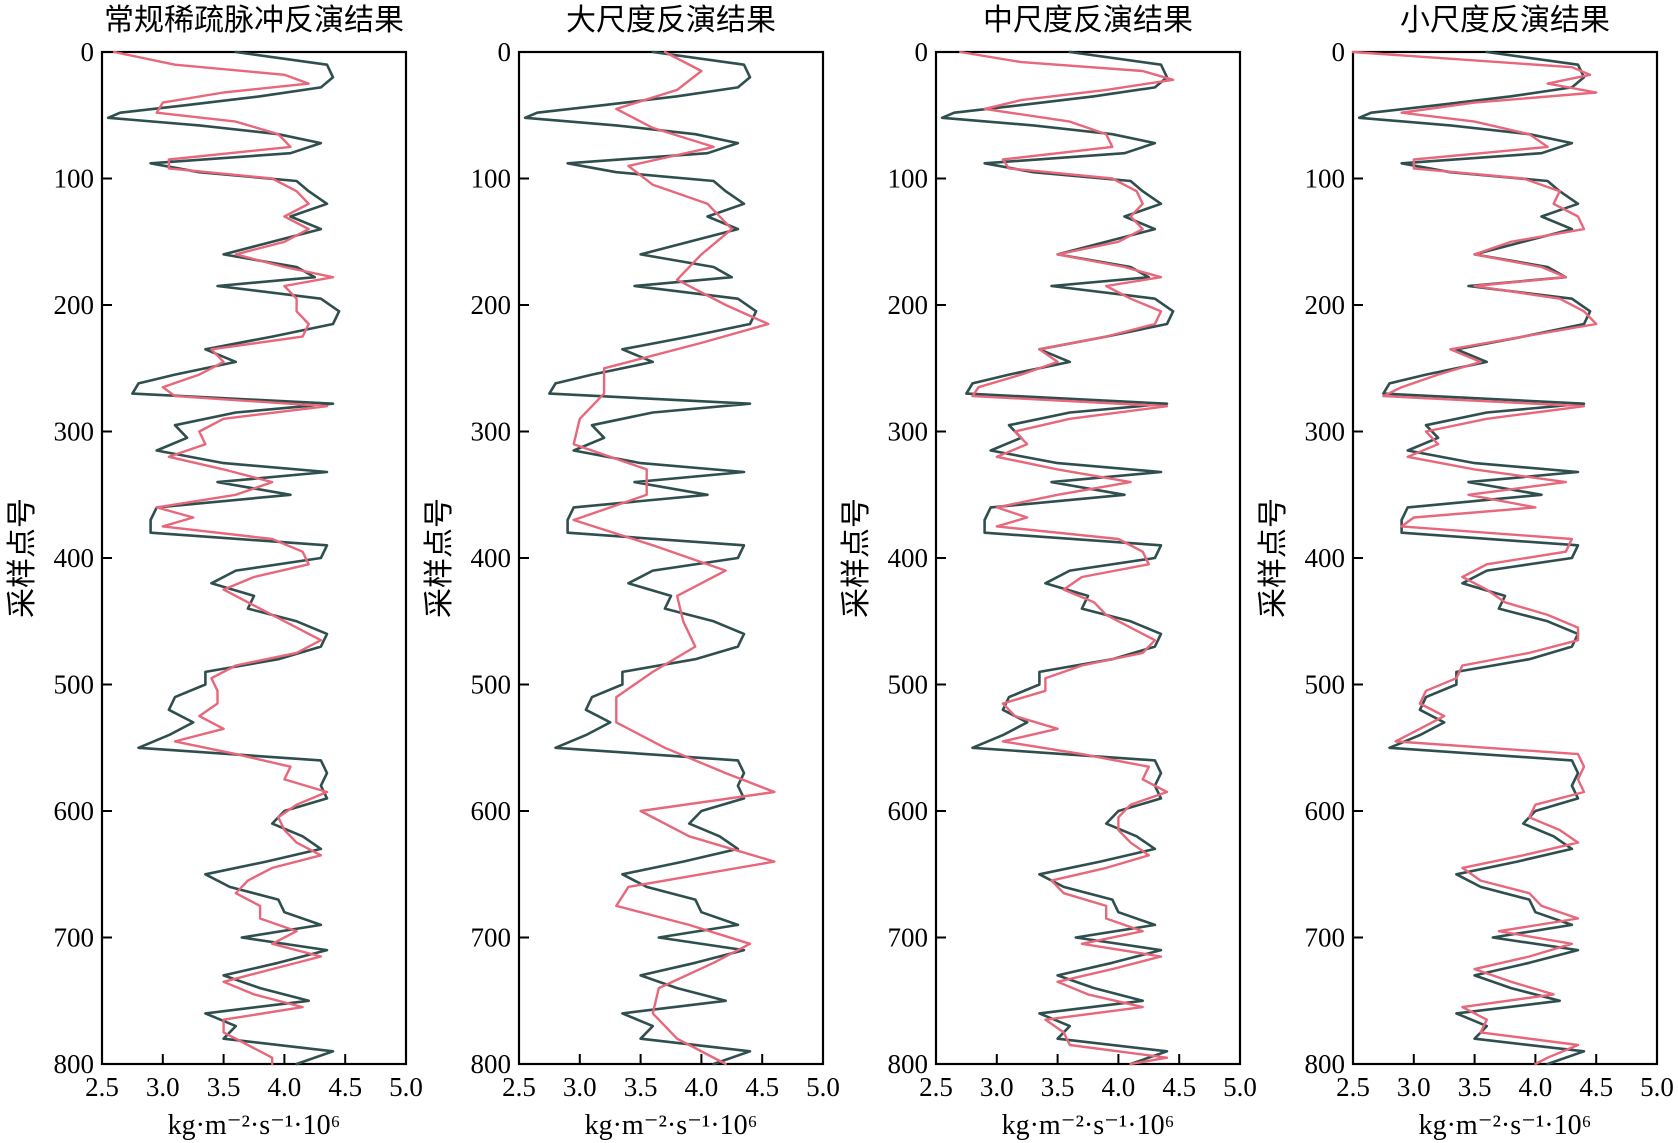  What do you see at coordinates (1088, 20) in the screenshot?
I see `chart-title: 中尺度反演结果` at bounding box center [1088, 20].